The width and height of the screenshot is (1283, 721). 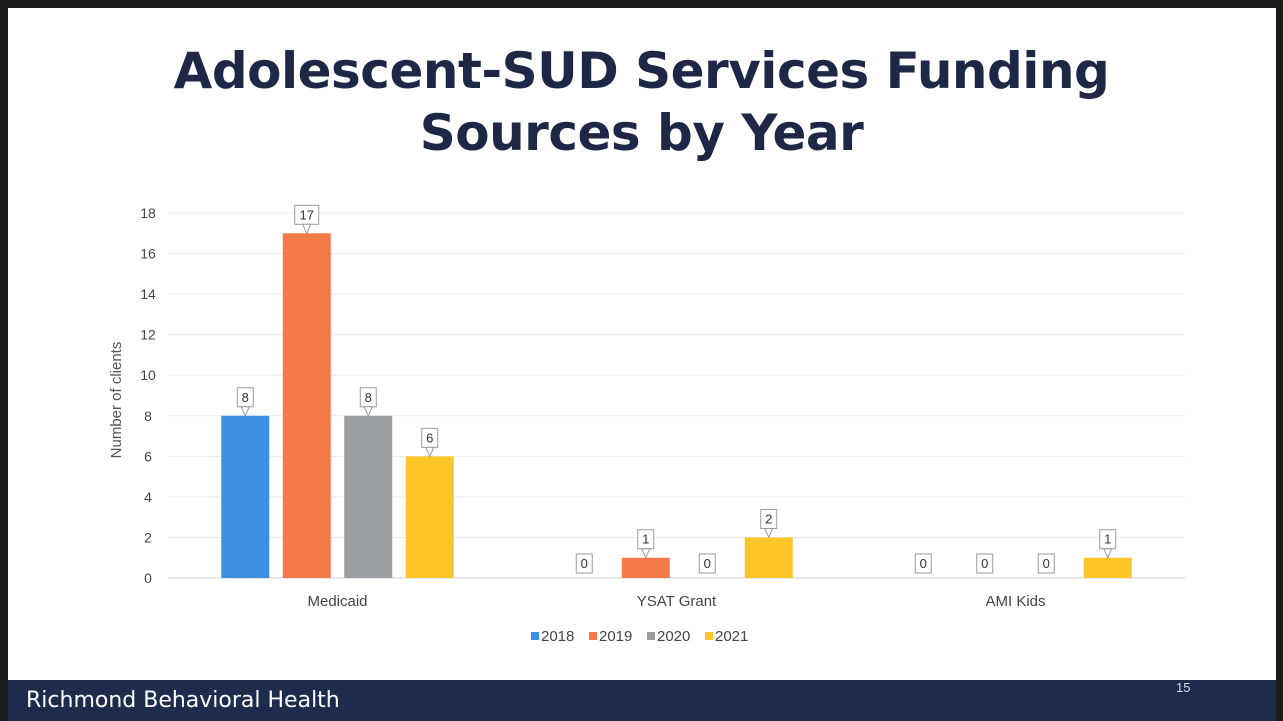 What do you see at coordinates (1107, 567) in the screenshot?
I see `bar-2021-ami-kids` at bounding box center [1107, 567].